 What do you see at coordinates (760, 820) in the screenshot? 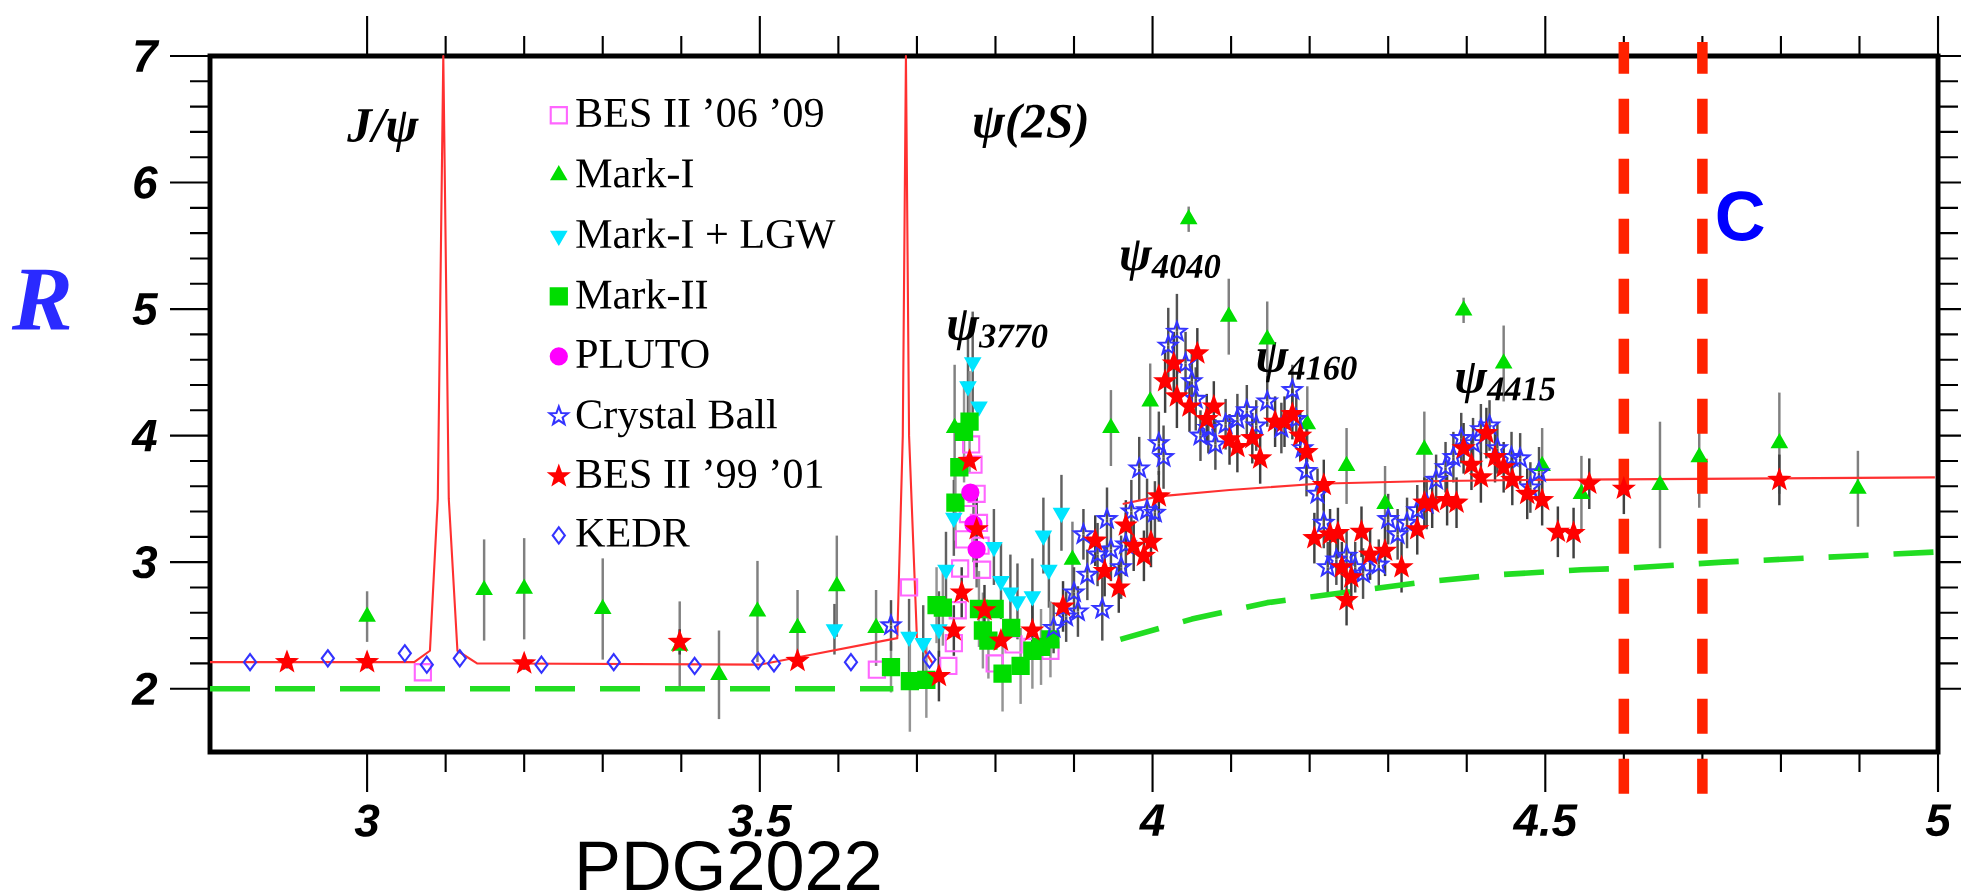
I see `x-tick-label: 3.5` at bounding box center [760, 820].